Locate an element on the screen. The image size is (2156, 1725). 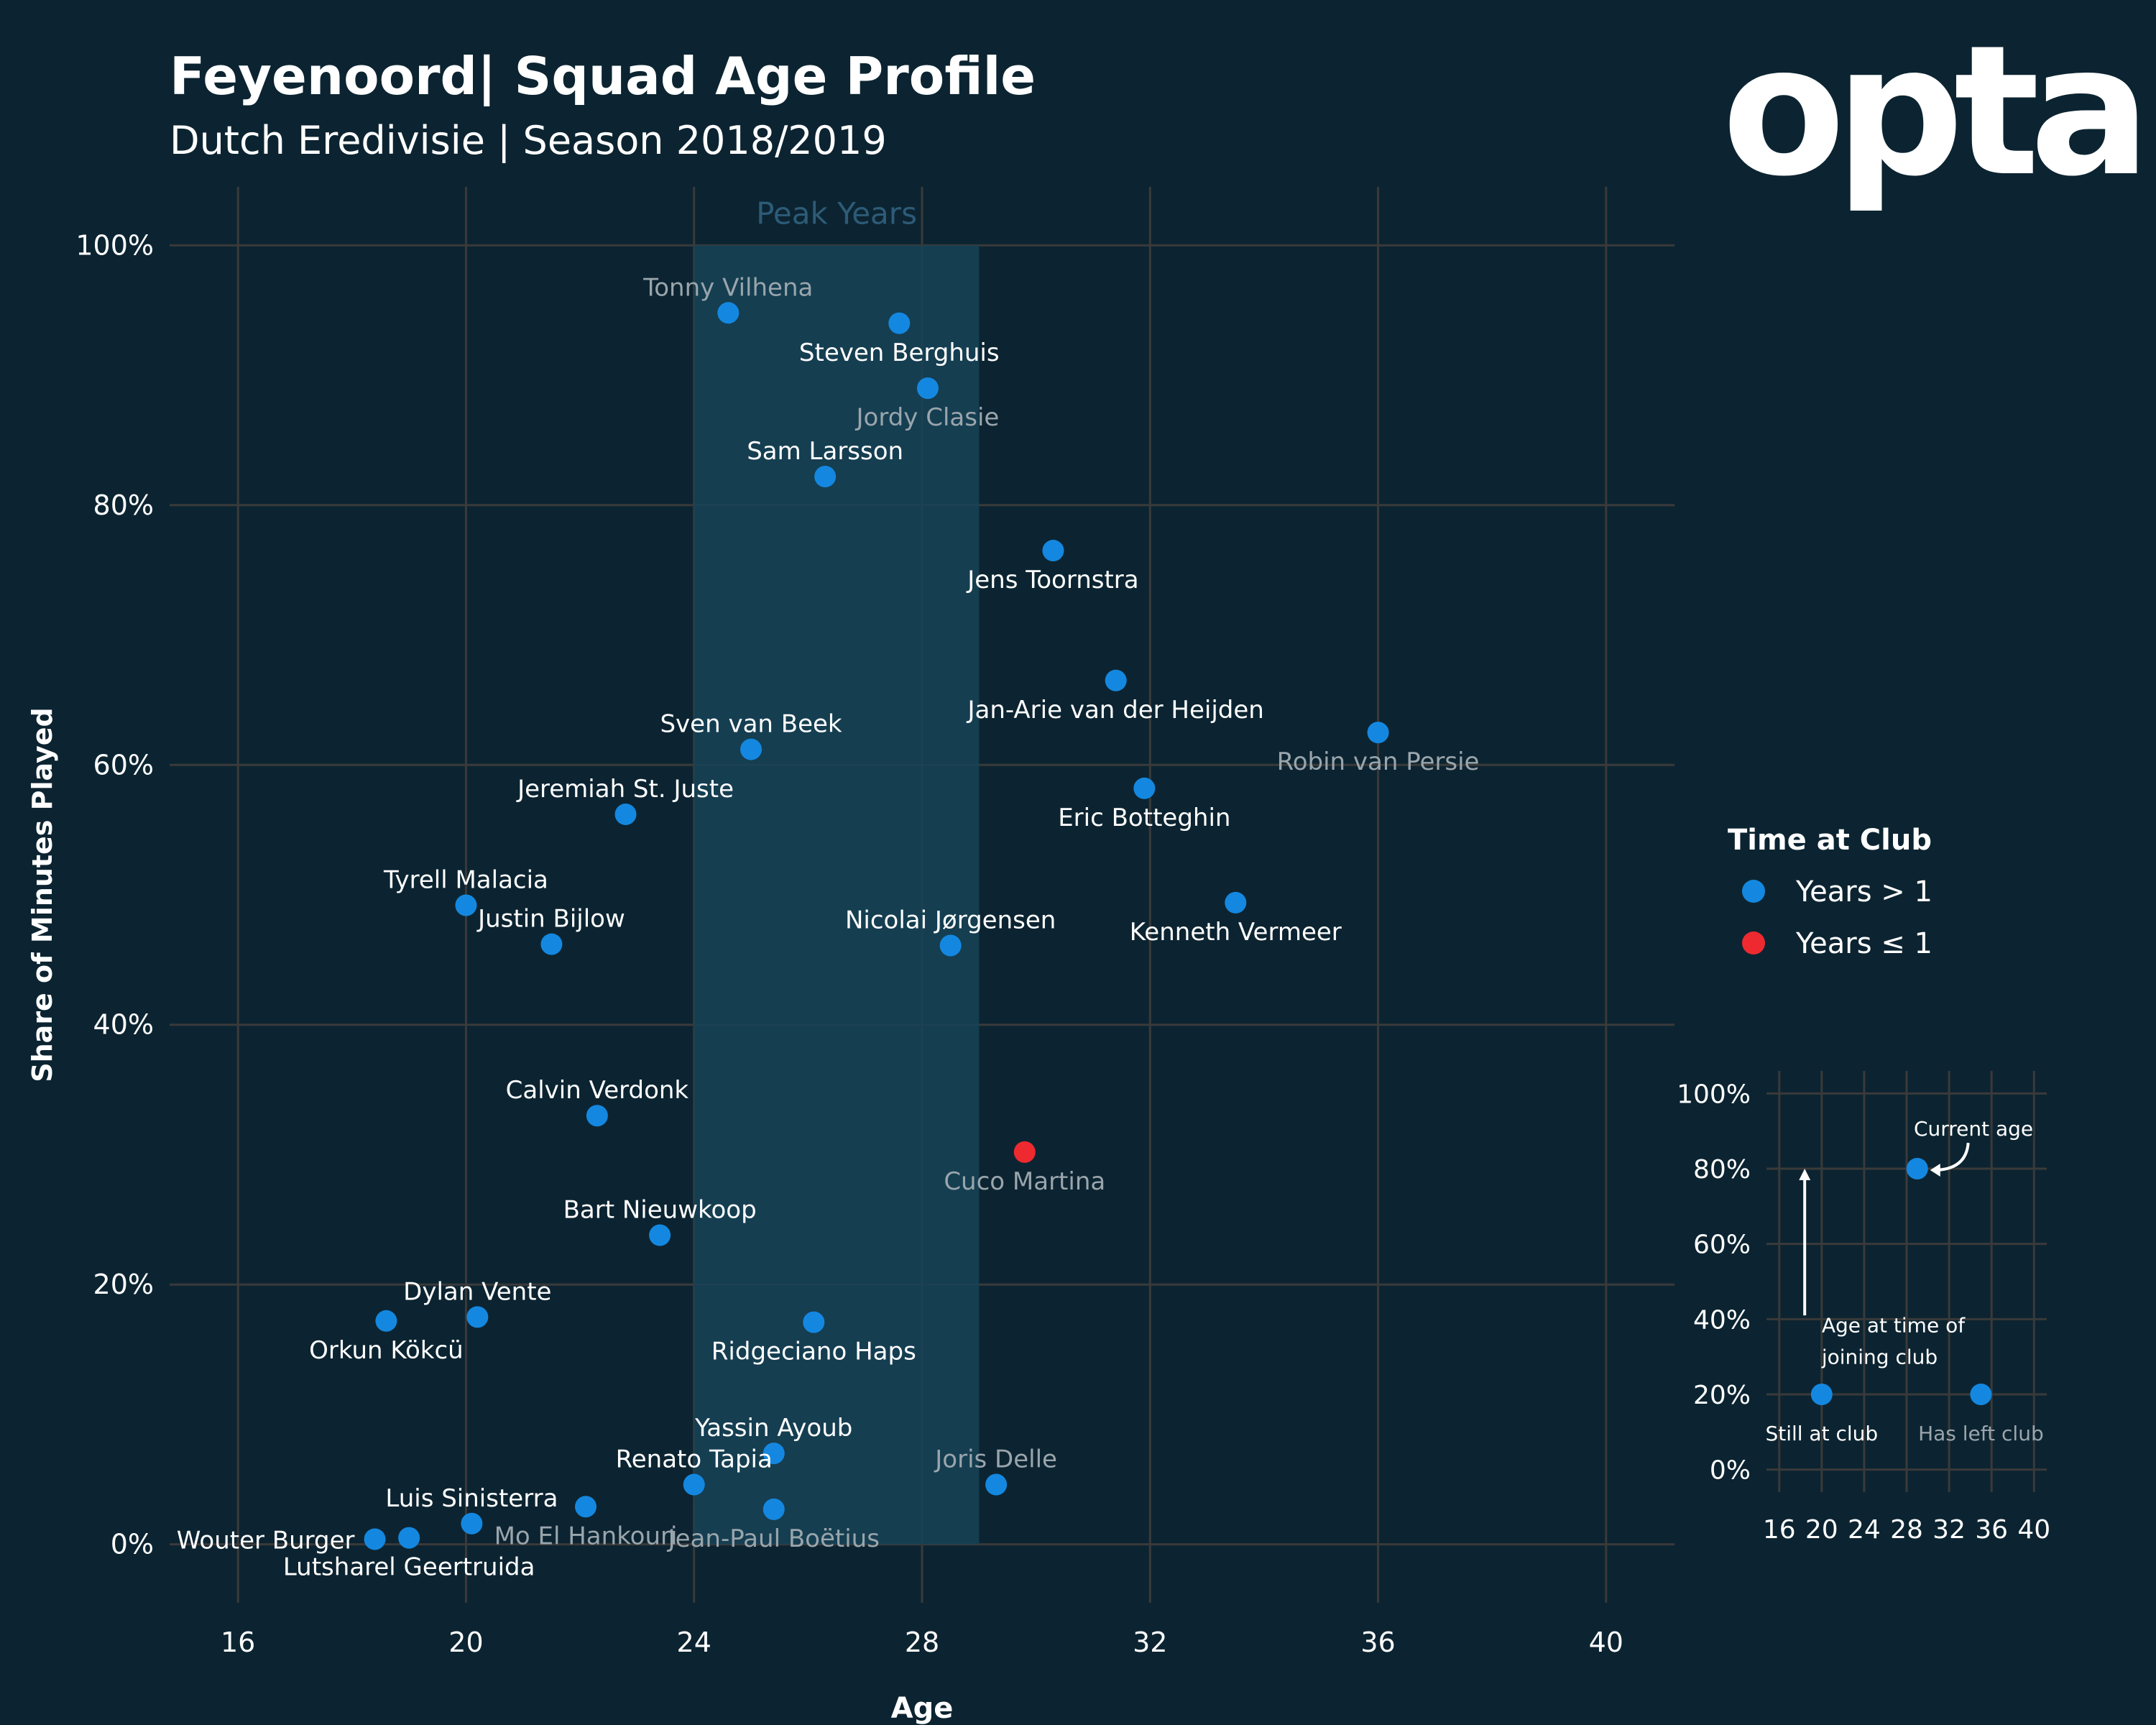
legend-label: Years ≤ 1 is located at coordinates (1864, 943).